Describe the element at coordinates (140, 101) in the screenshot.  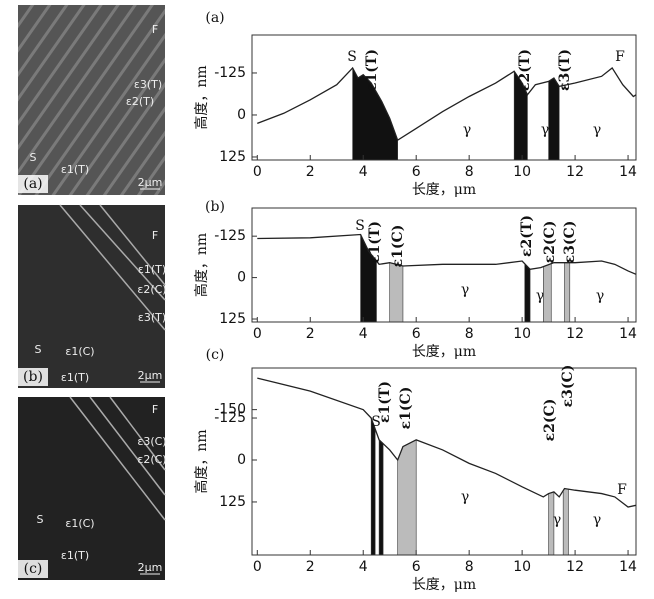
I see `micrograph-label: ε2(T)` at that location.